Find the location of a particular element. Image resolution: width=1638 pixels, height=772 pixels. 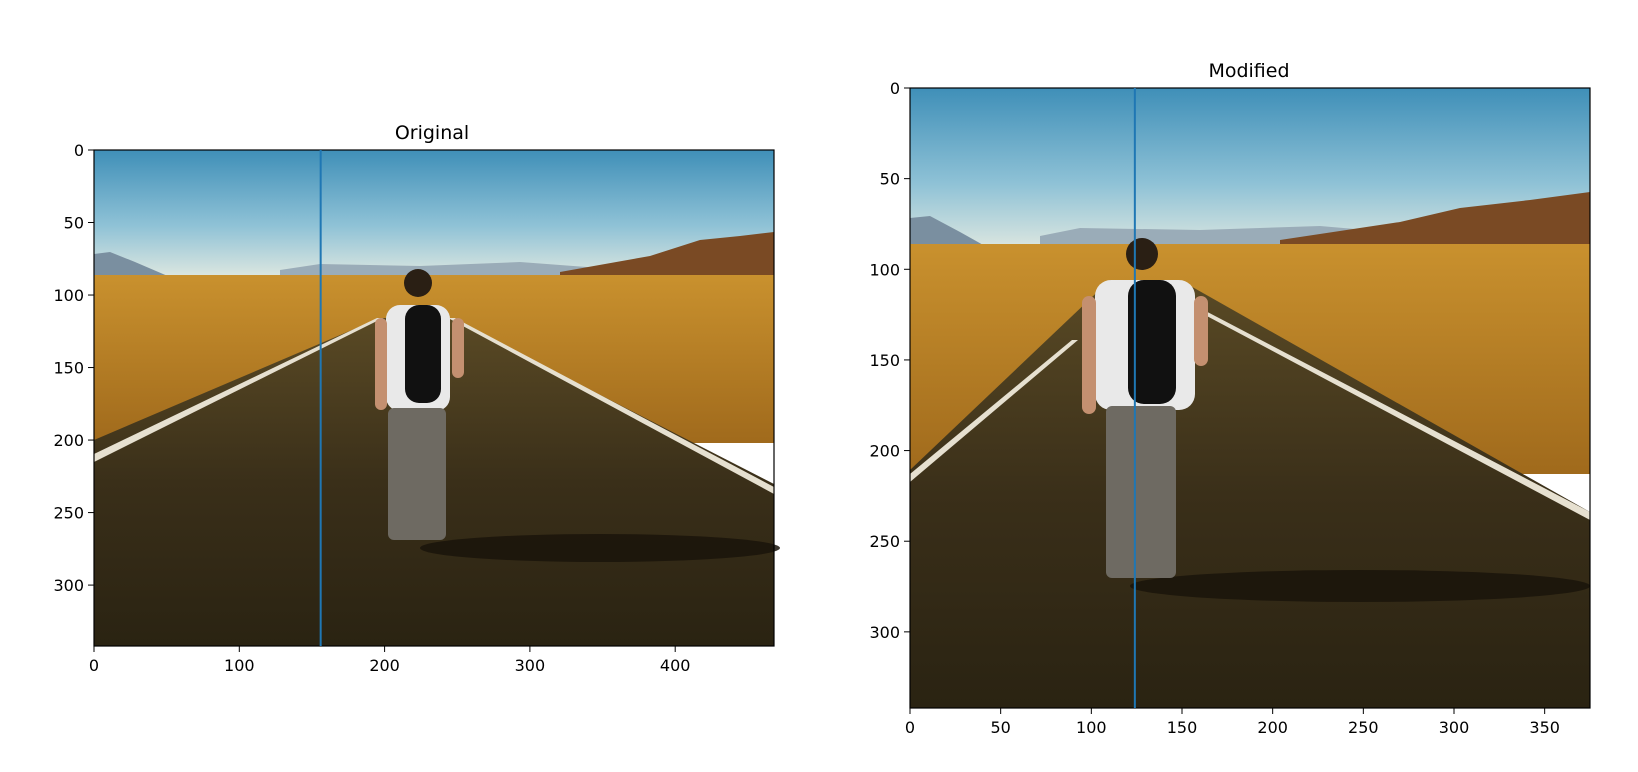

x-tick-label: 350 is located at coordinates (1544, 727).